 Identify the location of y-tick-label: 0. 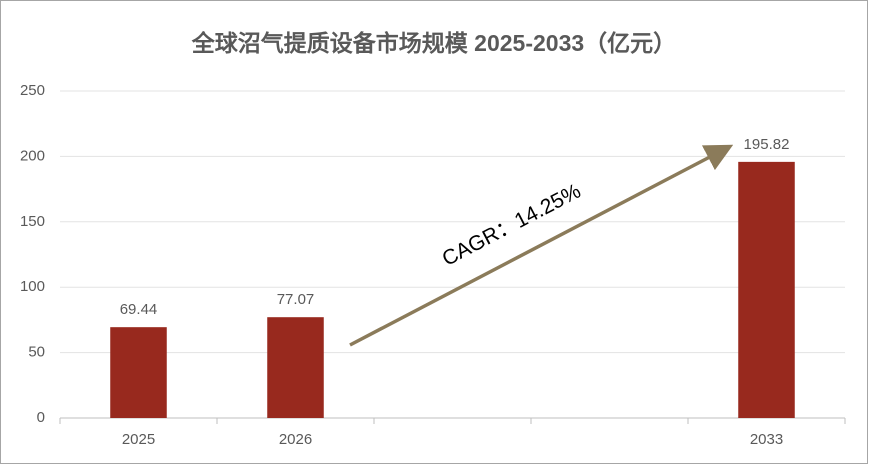
(41, 417).